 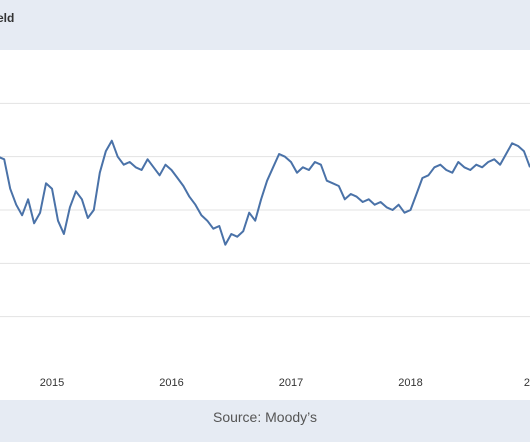 What do you see at coordinates (526, 383) in the screenshot?
I see `x-tick-label: 20` at bounding box center [526, 383].